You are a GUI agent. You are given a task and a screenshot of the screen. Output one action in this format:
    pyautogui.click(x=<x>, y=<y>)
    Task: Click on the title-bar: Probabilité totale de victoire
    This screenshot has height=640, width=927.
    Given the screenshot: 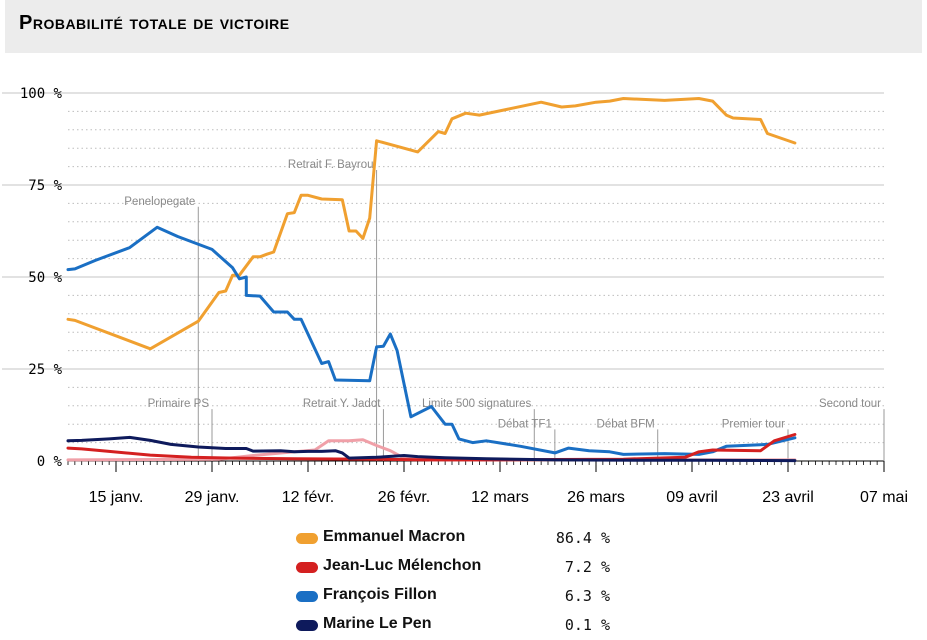 What is the action you would take?
    pyautogui.click(x=463, y=26)
    